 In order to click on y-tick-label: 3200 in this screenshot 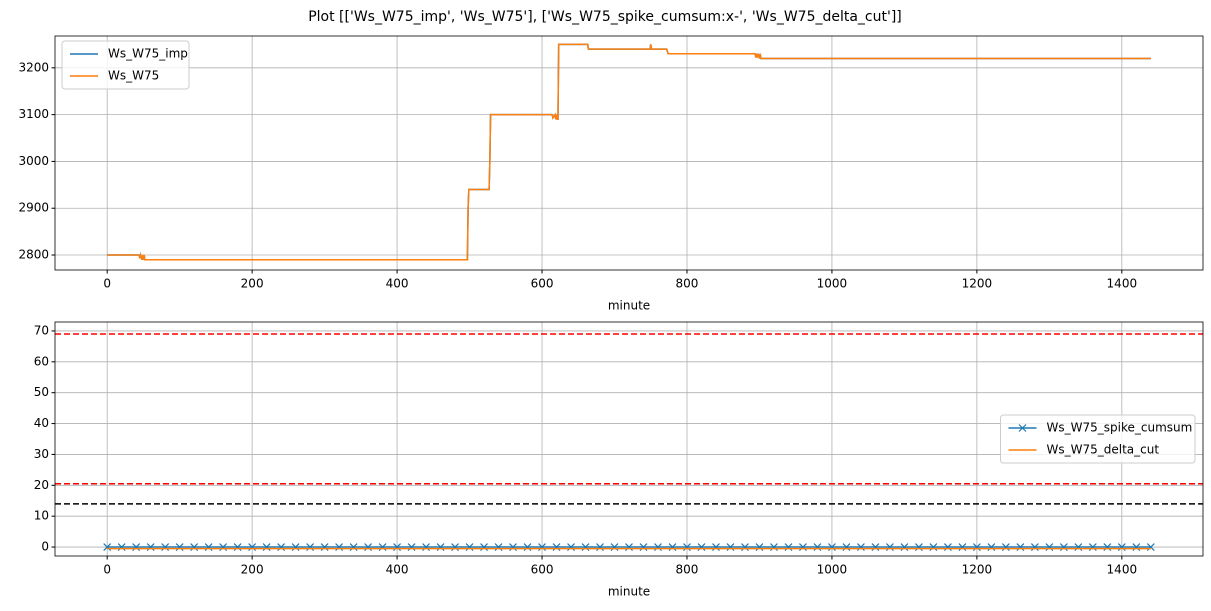, I will do `click(33, 67)`.